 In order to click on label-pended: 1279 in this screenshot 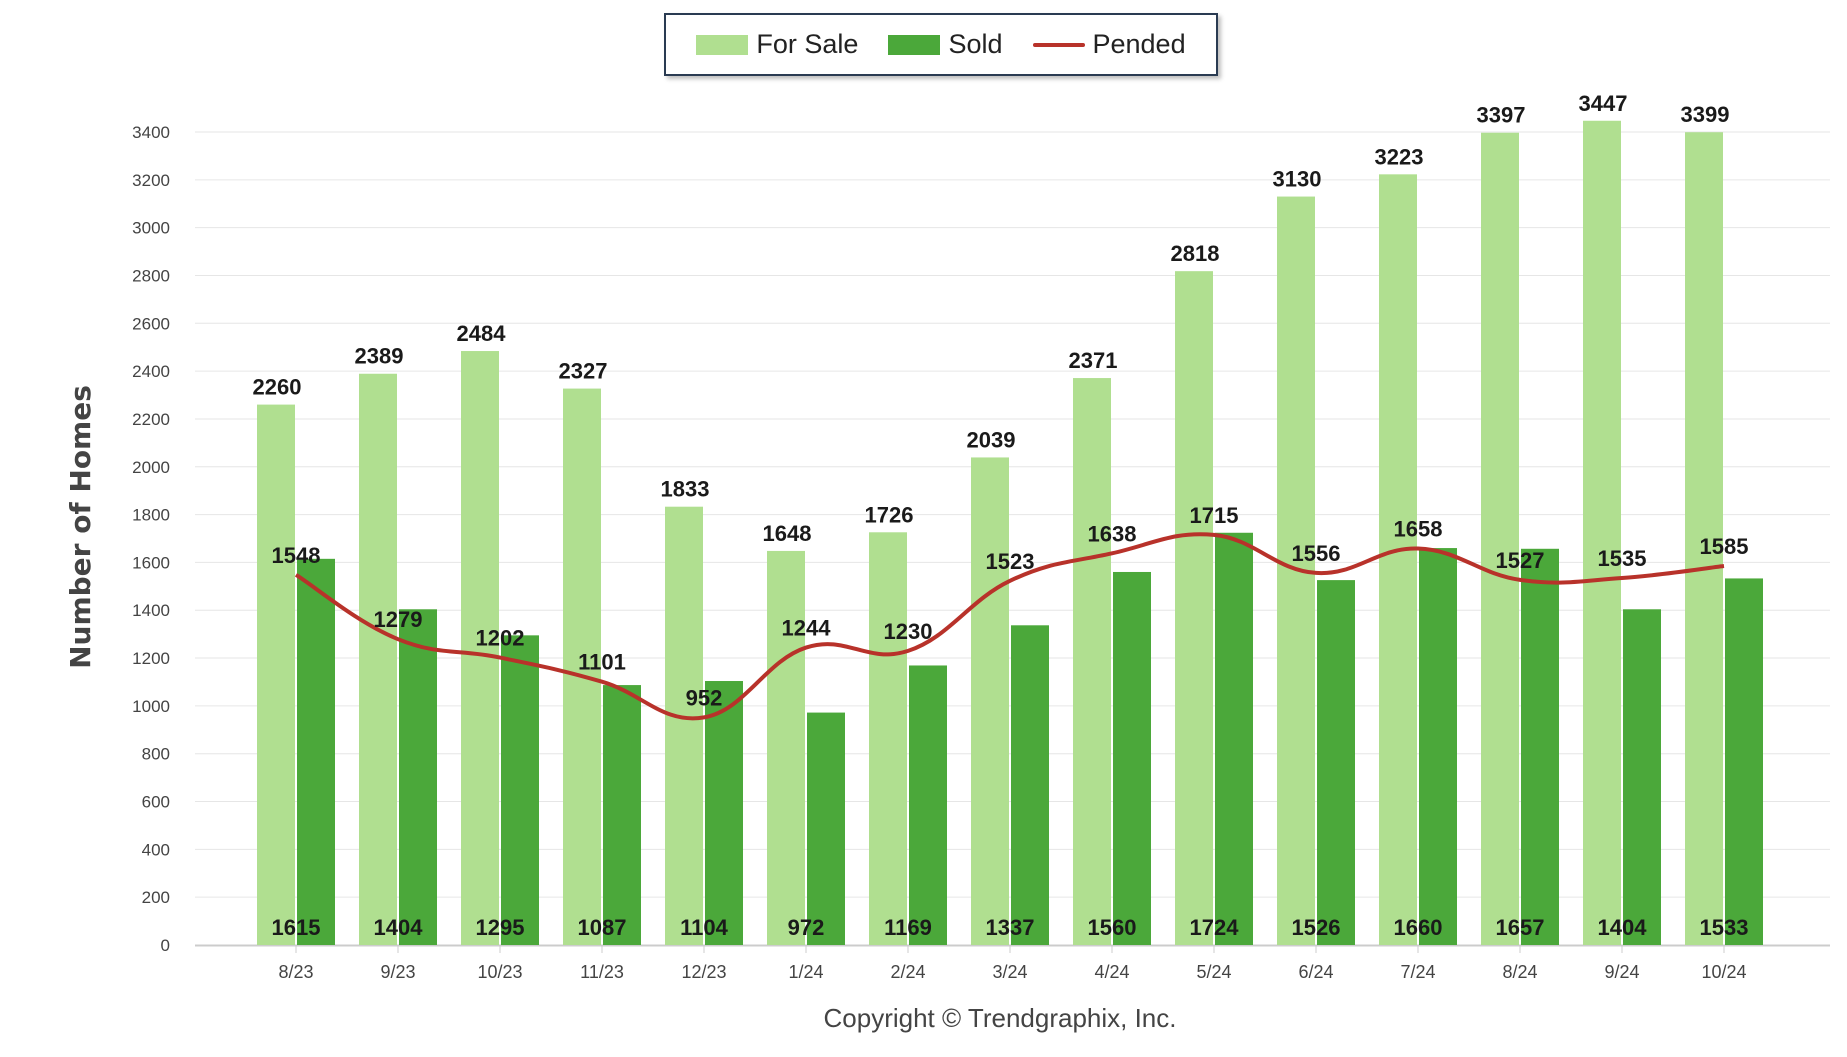, I will do `click(398, 619)`.